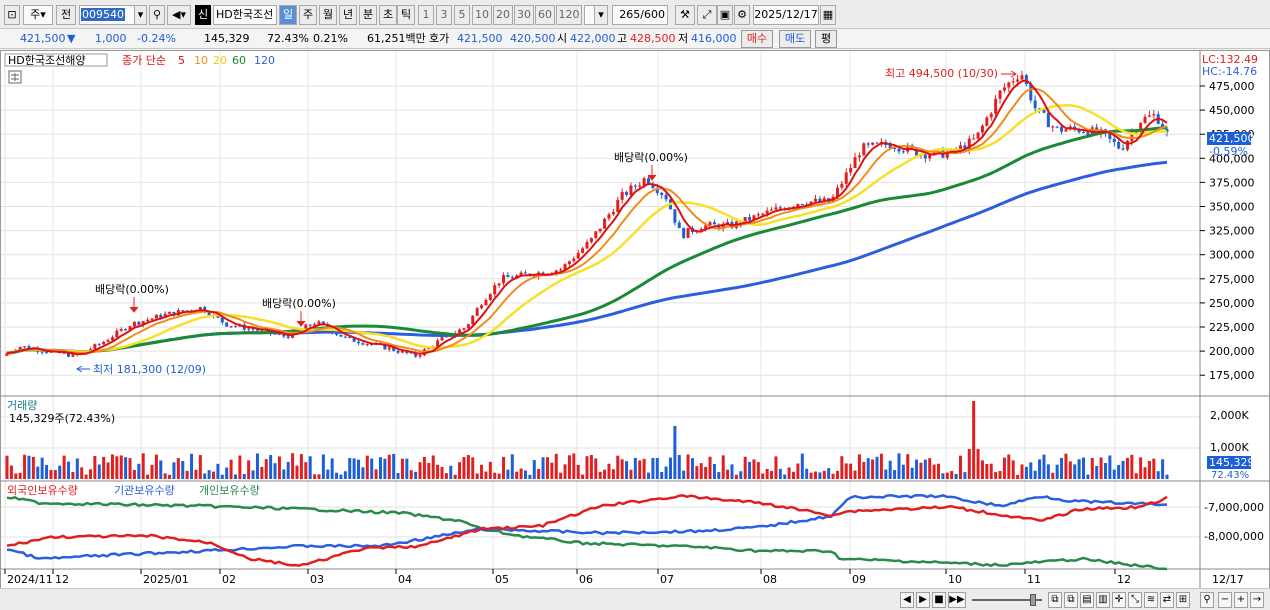  Describe the element at coordinates (1225, 600) in the screenshot. I see `zoom-out-icon: −` at that location.